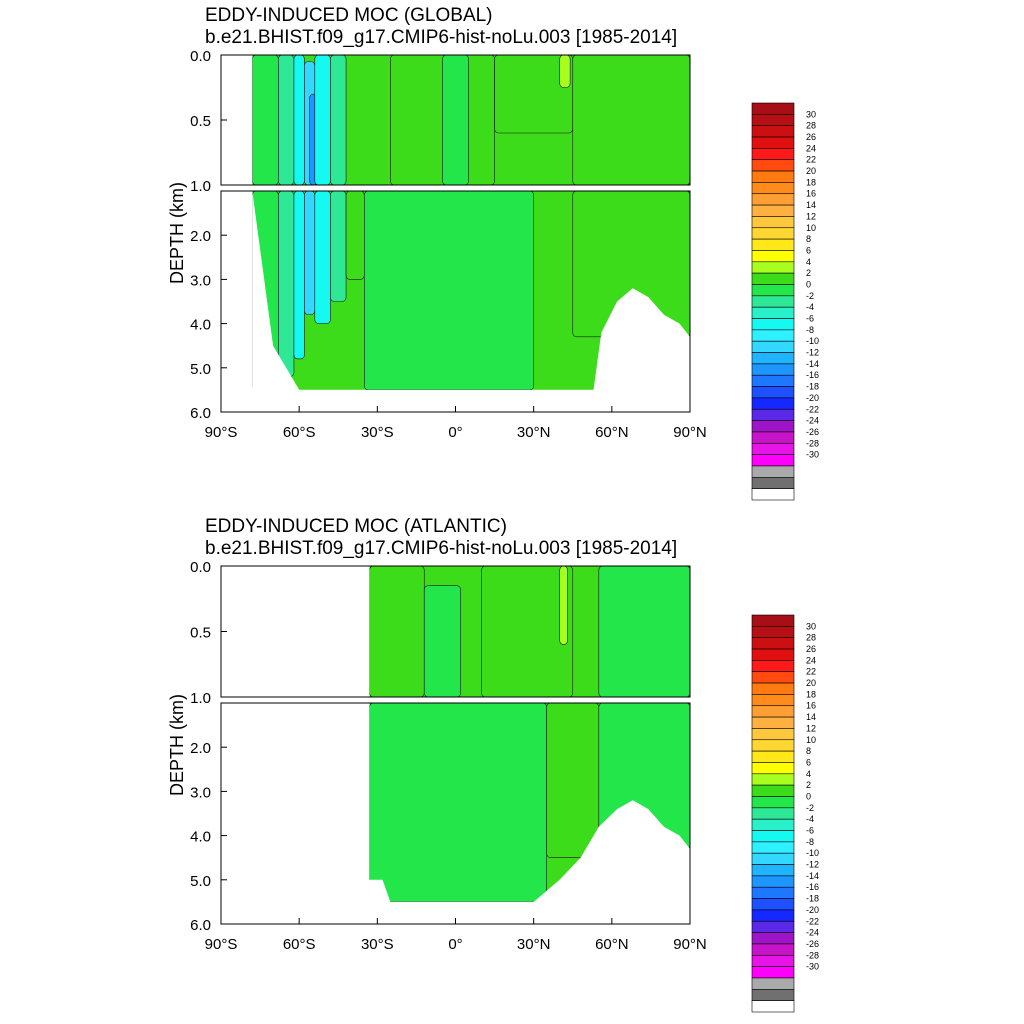 The width and height of the screenshot is (1024, 1024). What do you see at coordinates (811, 638) in the screenshot?
I see `colorbar-label: 28` at bounding box center [811, 638].